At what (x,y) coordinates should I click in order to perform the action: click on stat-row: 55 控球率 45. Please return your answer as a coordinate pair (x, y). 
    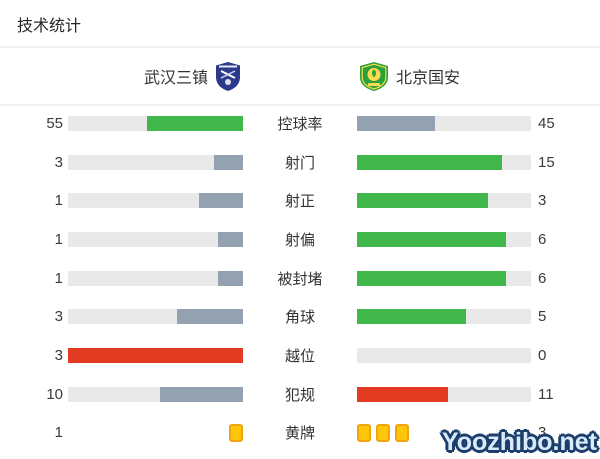
    Looking at the image, I should click on (300, 123).